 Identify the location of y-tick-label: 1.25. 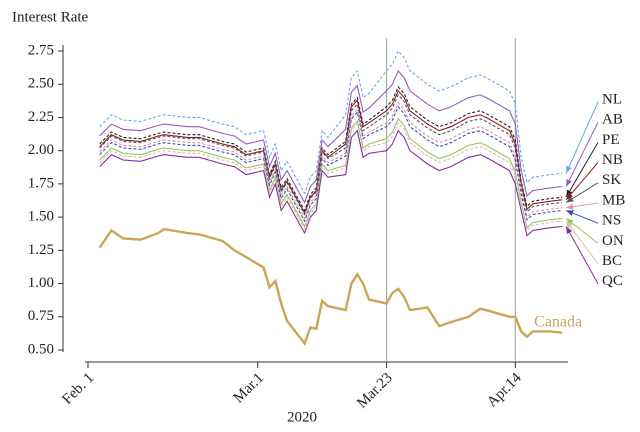
(41, 250).